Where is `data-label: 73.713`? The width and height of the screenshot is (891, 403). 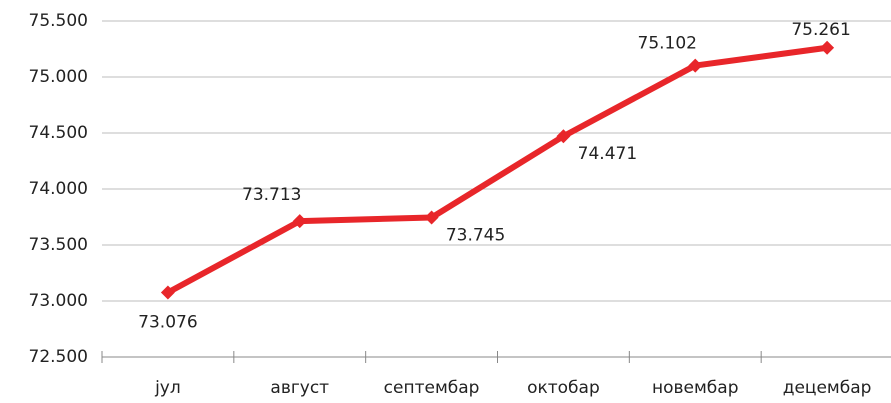 data-label: 73.713 is located at coordinates (271, 195).